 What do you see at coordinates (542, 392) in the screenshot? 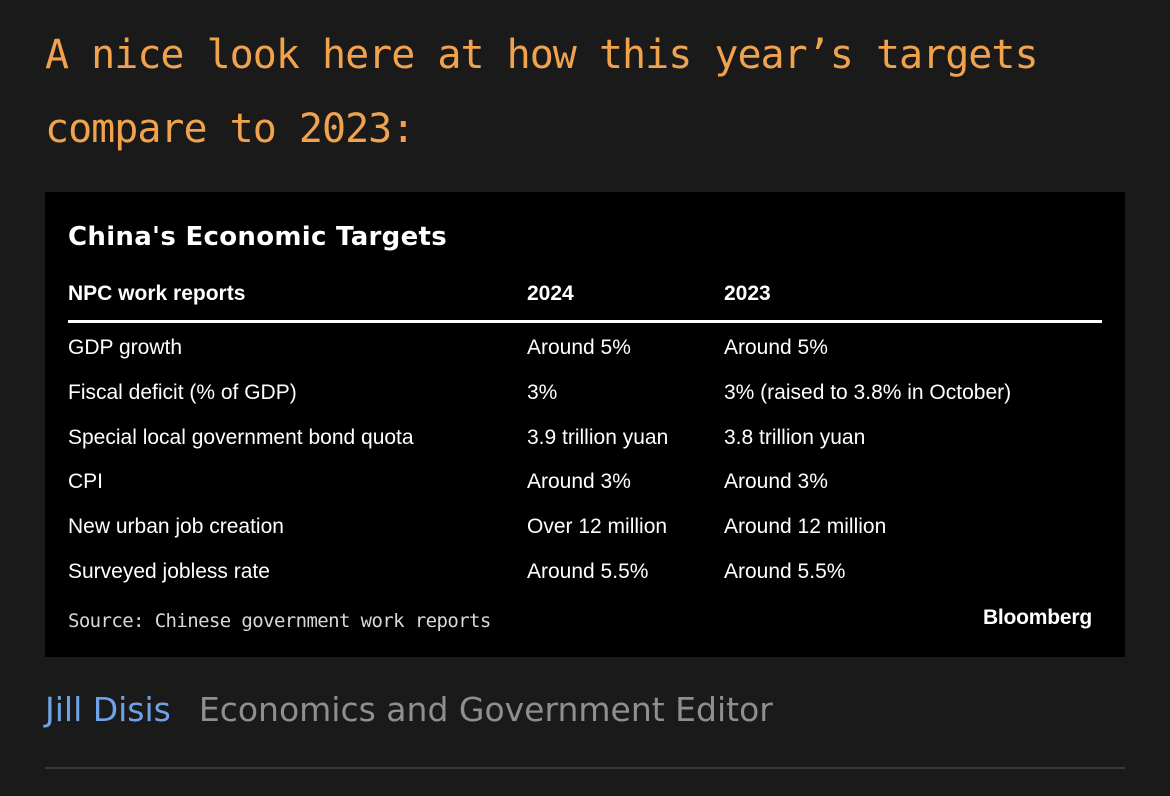
I see `value-2024: 3%` at bounding box center [542, 392].